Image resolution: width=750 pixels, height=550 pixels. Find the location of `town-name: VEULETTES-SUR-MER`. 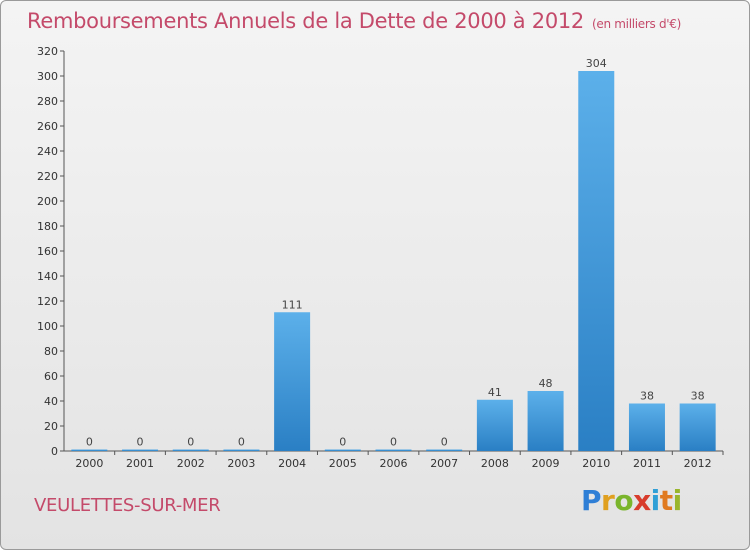

town-name: VEULETTES-SUR-MER is located at coordinates (127, 505).